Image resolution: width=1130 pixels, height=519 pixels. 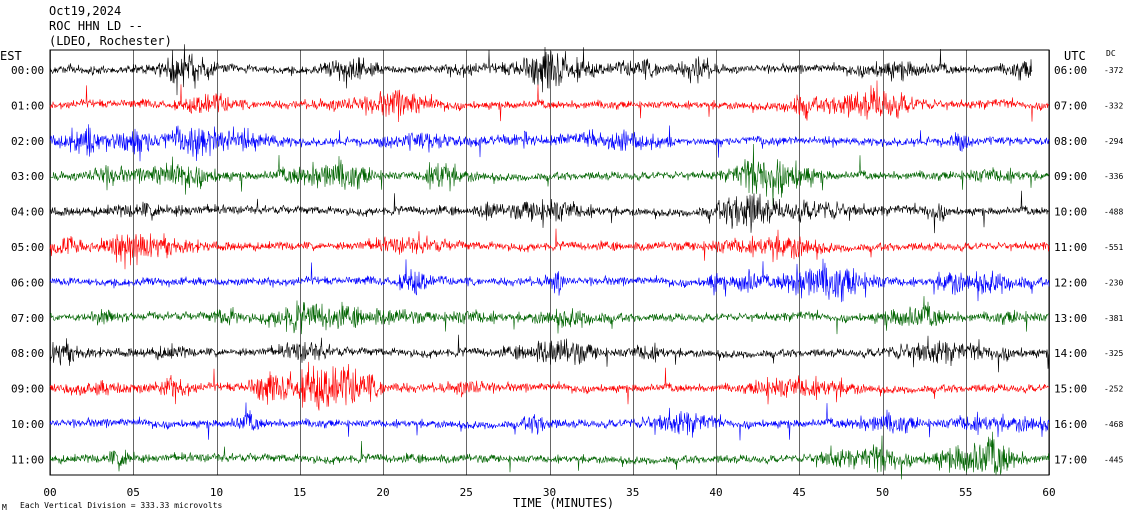 I want to click on est-label-0700: 07:00, so click(x=27, y=318).